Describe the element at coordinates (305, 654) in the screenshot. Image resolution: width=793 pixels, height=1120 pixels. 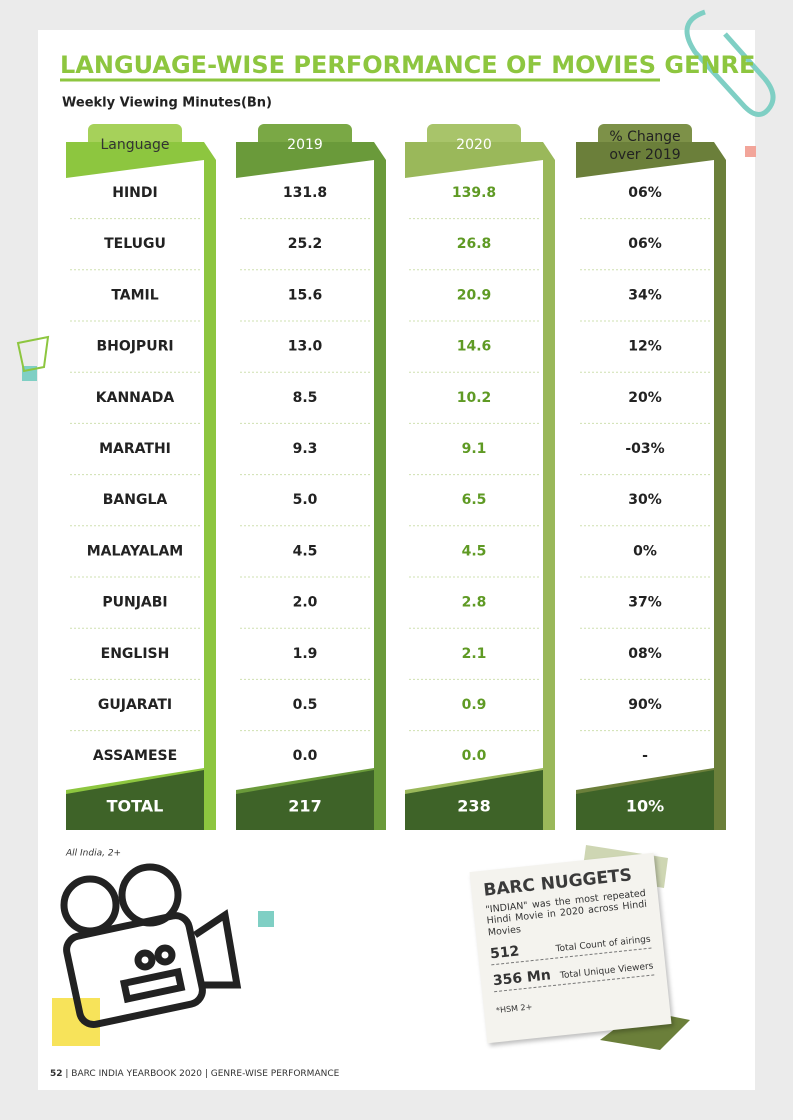
I see `cell: 1.9` at that location.